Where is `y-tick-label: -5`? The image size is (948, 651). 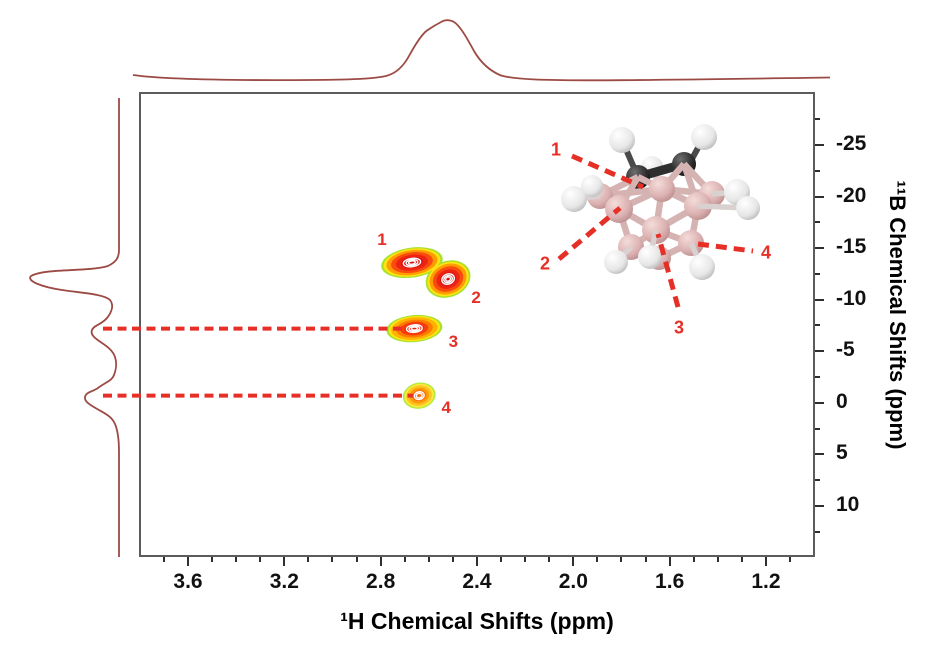 y-tick-label: -5 is located at coordinates (845, 350).